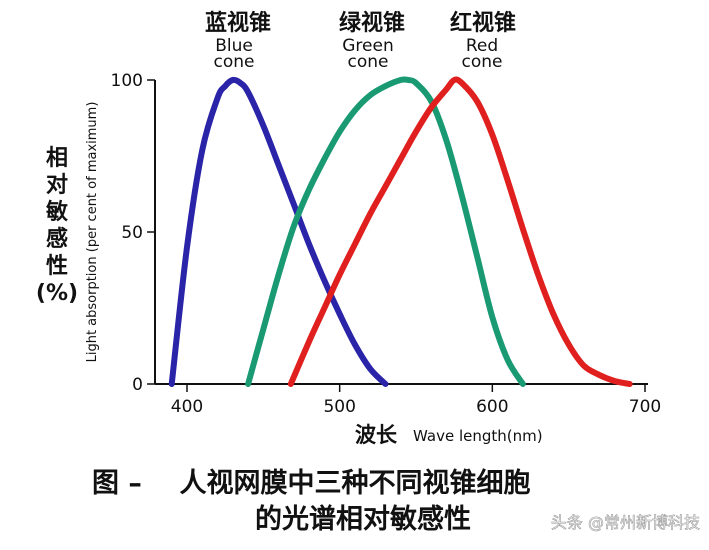  Describe the element at coordinates (478, 436) in the screenshot. I see `x-axis-label-en: Wave length(nm)` at that location.